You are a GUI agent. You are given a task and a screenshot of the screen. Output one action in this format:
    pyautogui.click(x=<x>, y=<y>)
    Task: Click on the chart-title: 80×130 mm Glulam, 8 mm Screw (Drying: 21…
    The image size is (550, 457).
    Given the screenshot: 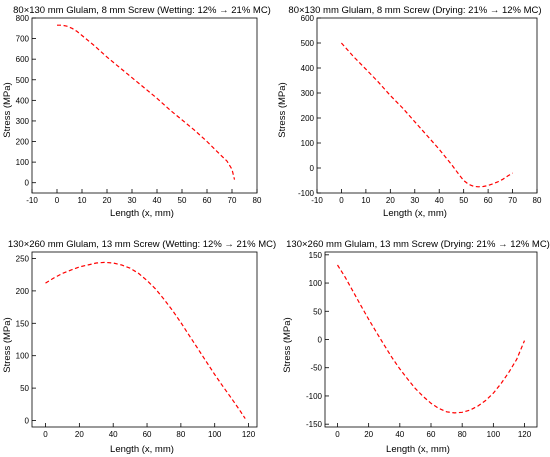 What is the action you would take?
    pyautogui.click(x=414, y=10)
    